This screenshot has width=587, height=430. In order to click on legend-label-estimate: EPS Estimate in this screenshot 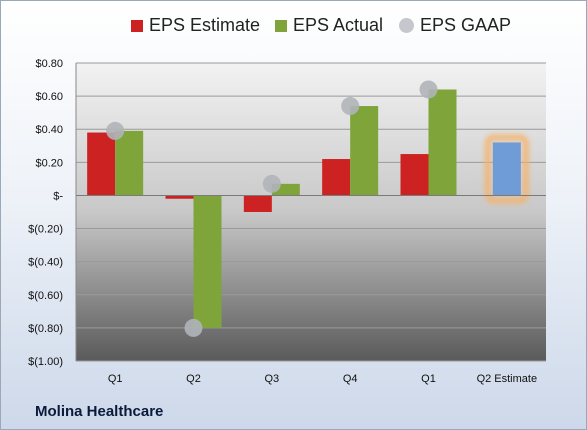, I will do `click(205, 25)`.